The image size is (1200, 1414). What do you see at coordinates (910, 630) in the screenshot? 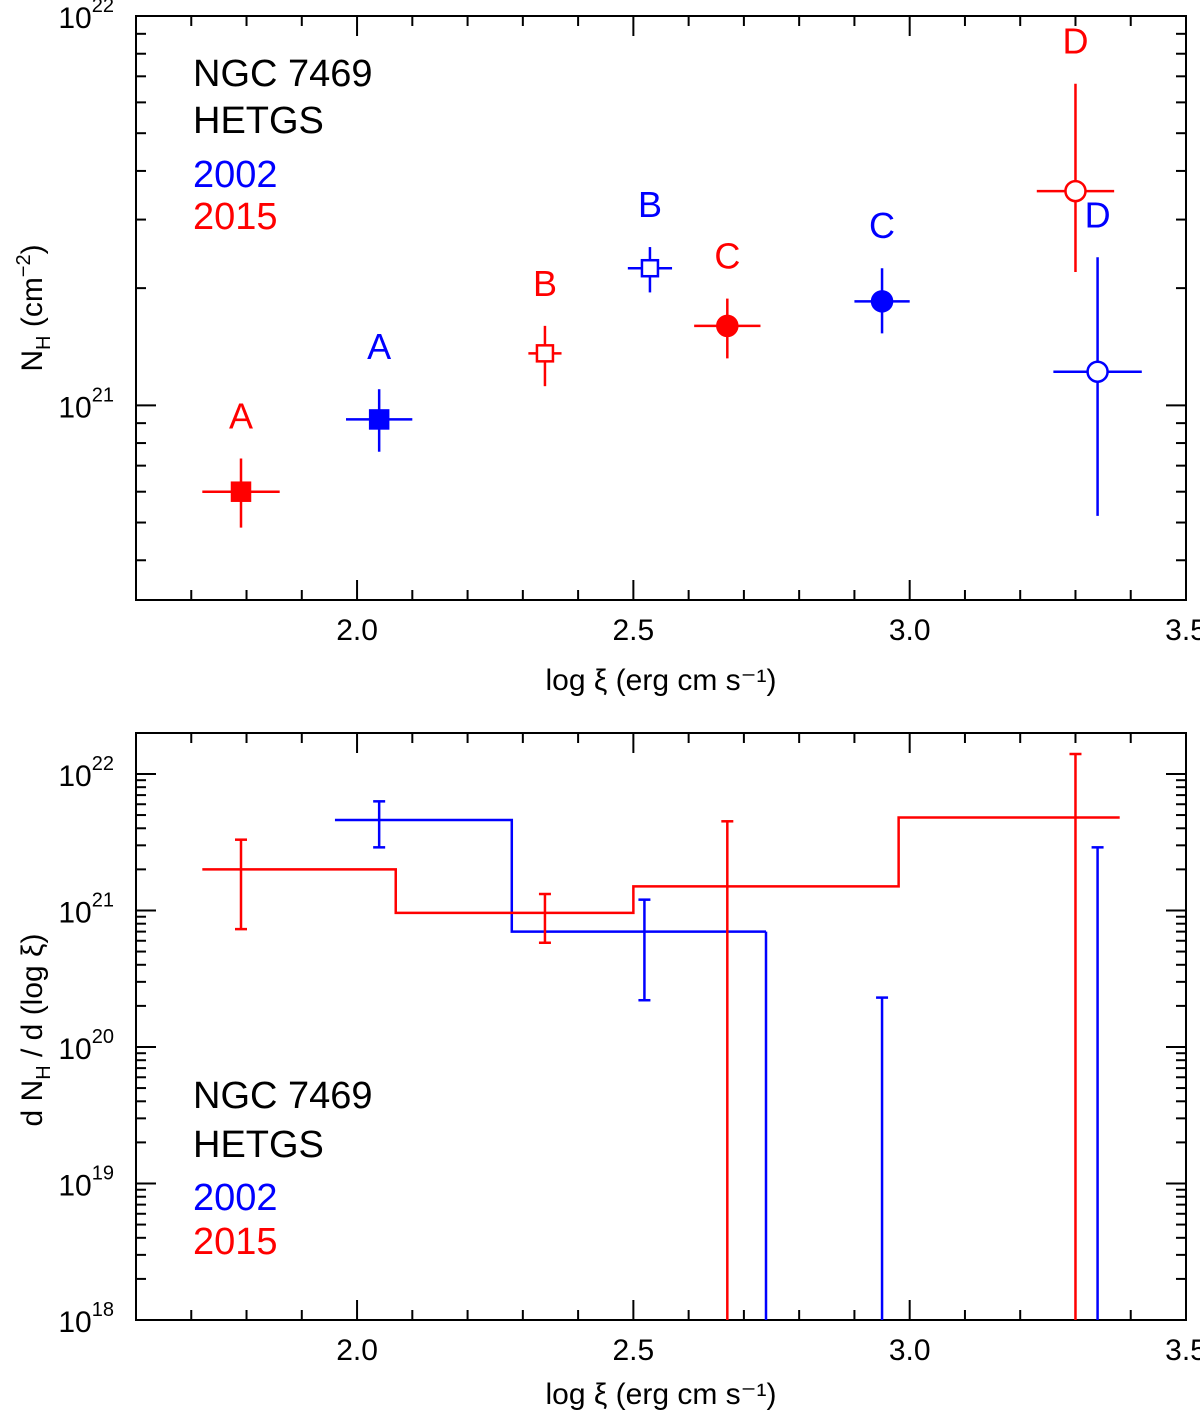
I see `top-x-tick-label: 3.0` at bounding box center [910, 630].